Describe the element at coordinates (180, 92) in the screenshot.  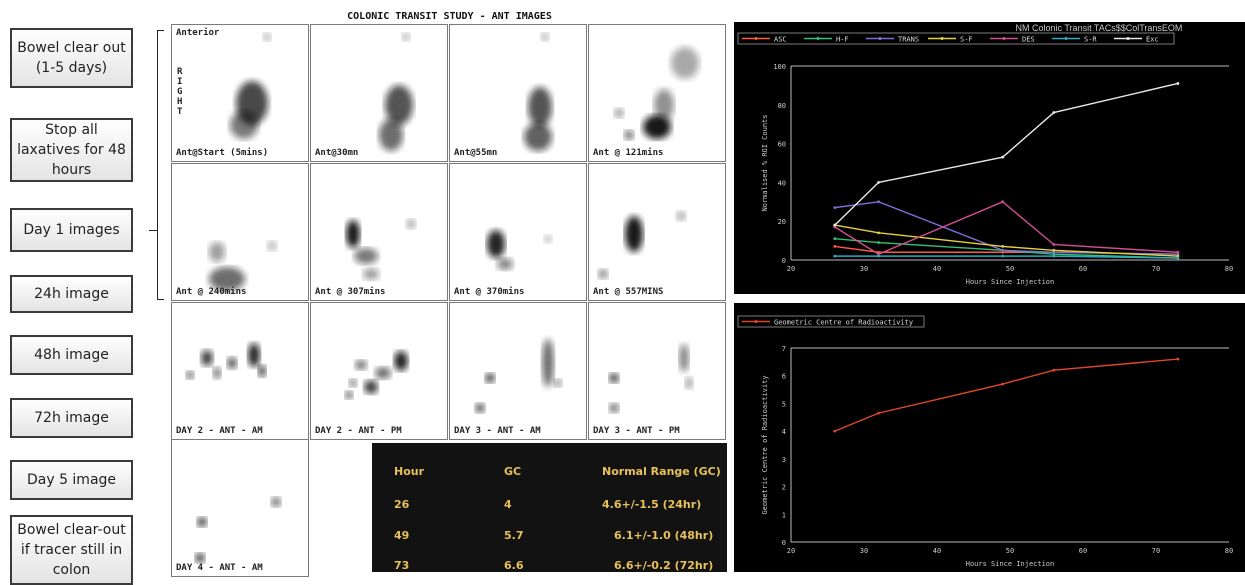
I see `right-side-label: RIGHT` at that location.